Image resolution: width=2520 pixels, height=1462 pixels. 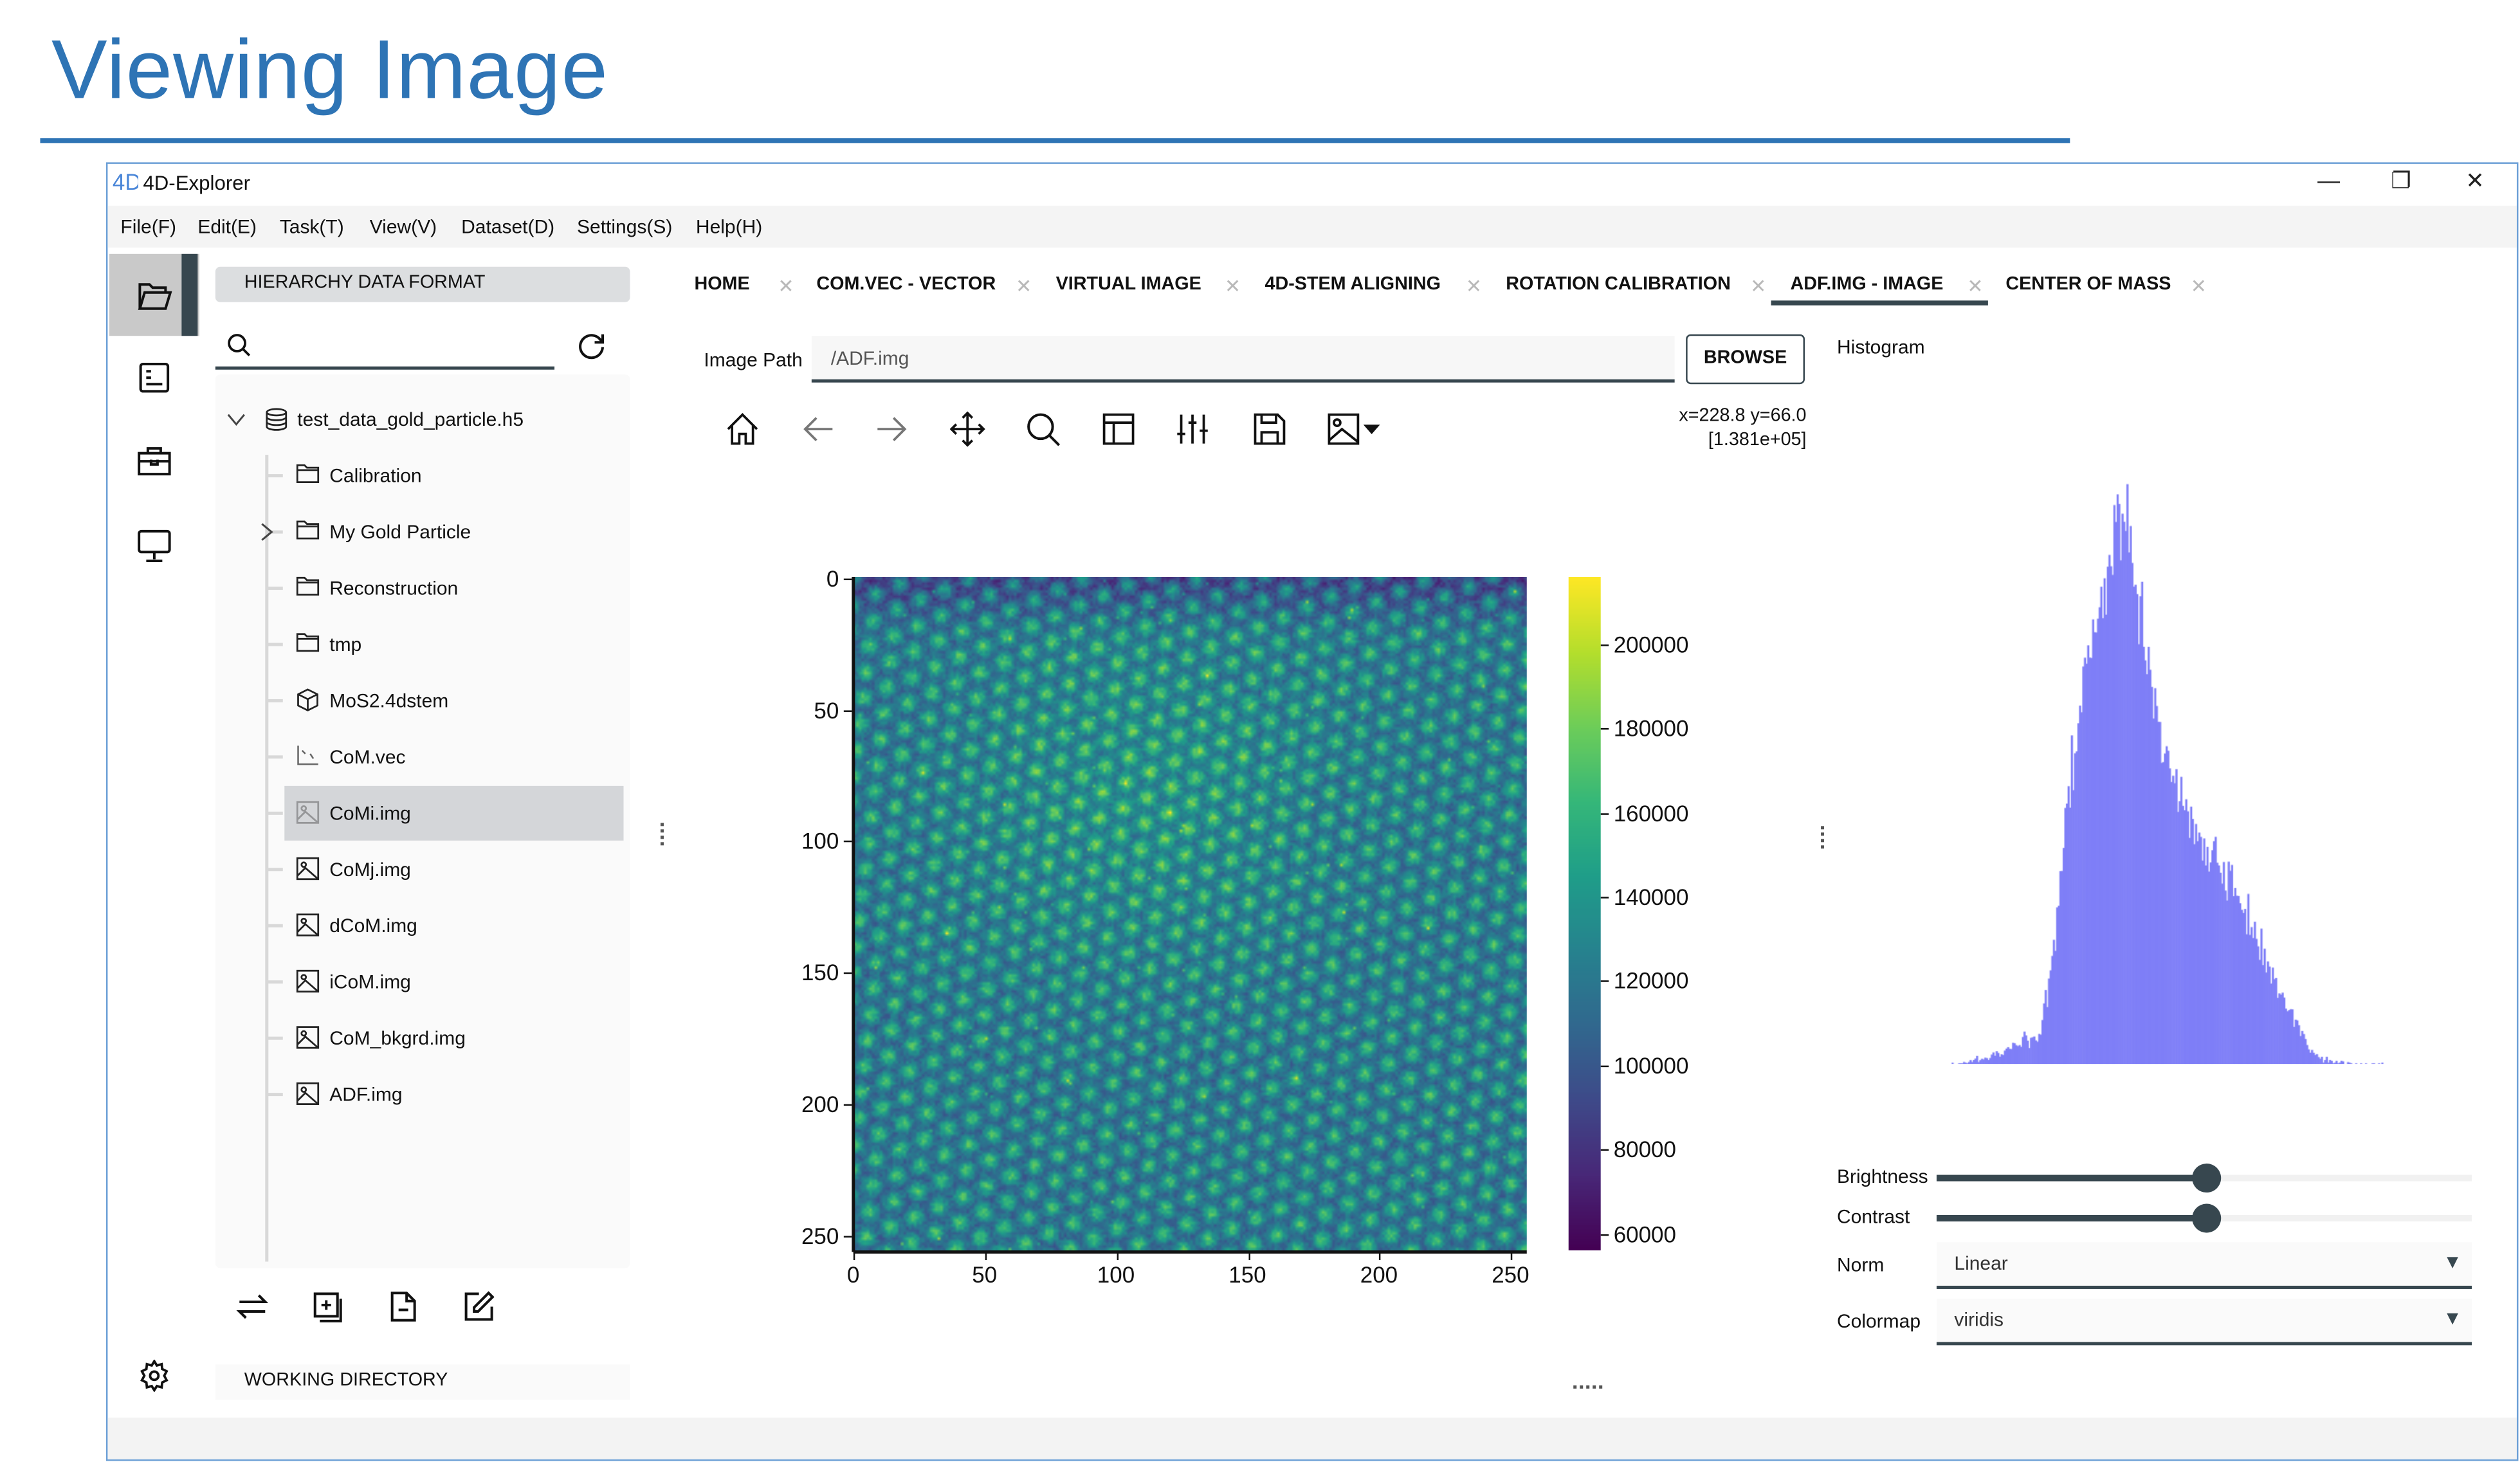 What do you see at coordinates (154, 547) in the screenshot?
I see `monitor-icon` at bounding box center [154, 547].